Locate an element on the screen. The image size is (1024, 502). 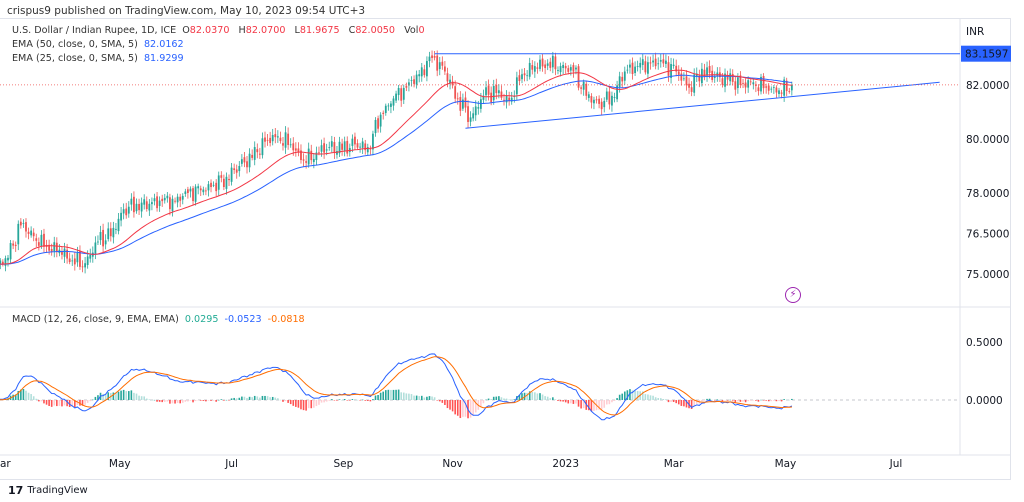
time-tick-label: Sep is located at coordinates (343, 464).